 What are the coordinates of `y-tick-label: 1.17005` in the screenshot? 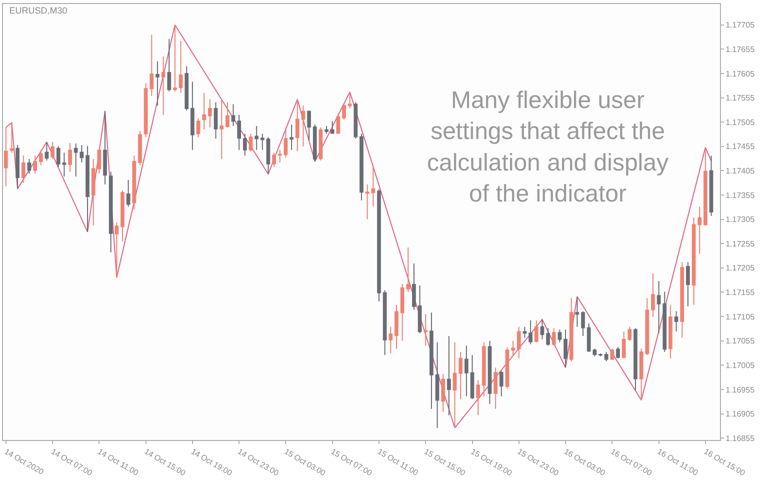 It's located at (741, 365).